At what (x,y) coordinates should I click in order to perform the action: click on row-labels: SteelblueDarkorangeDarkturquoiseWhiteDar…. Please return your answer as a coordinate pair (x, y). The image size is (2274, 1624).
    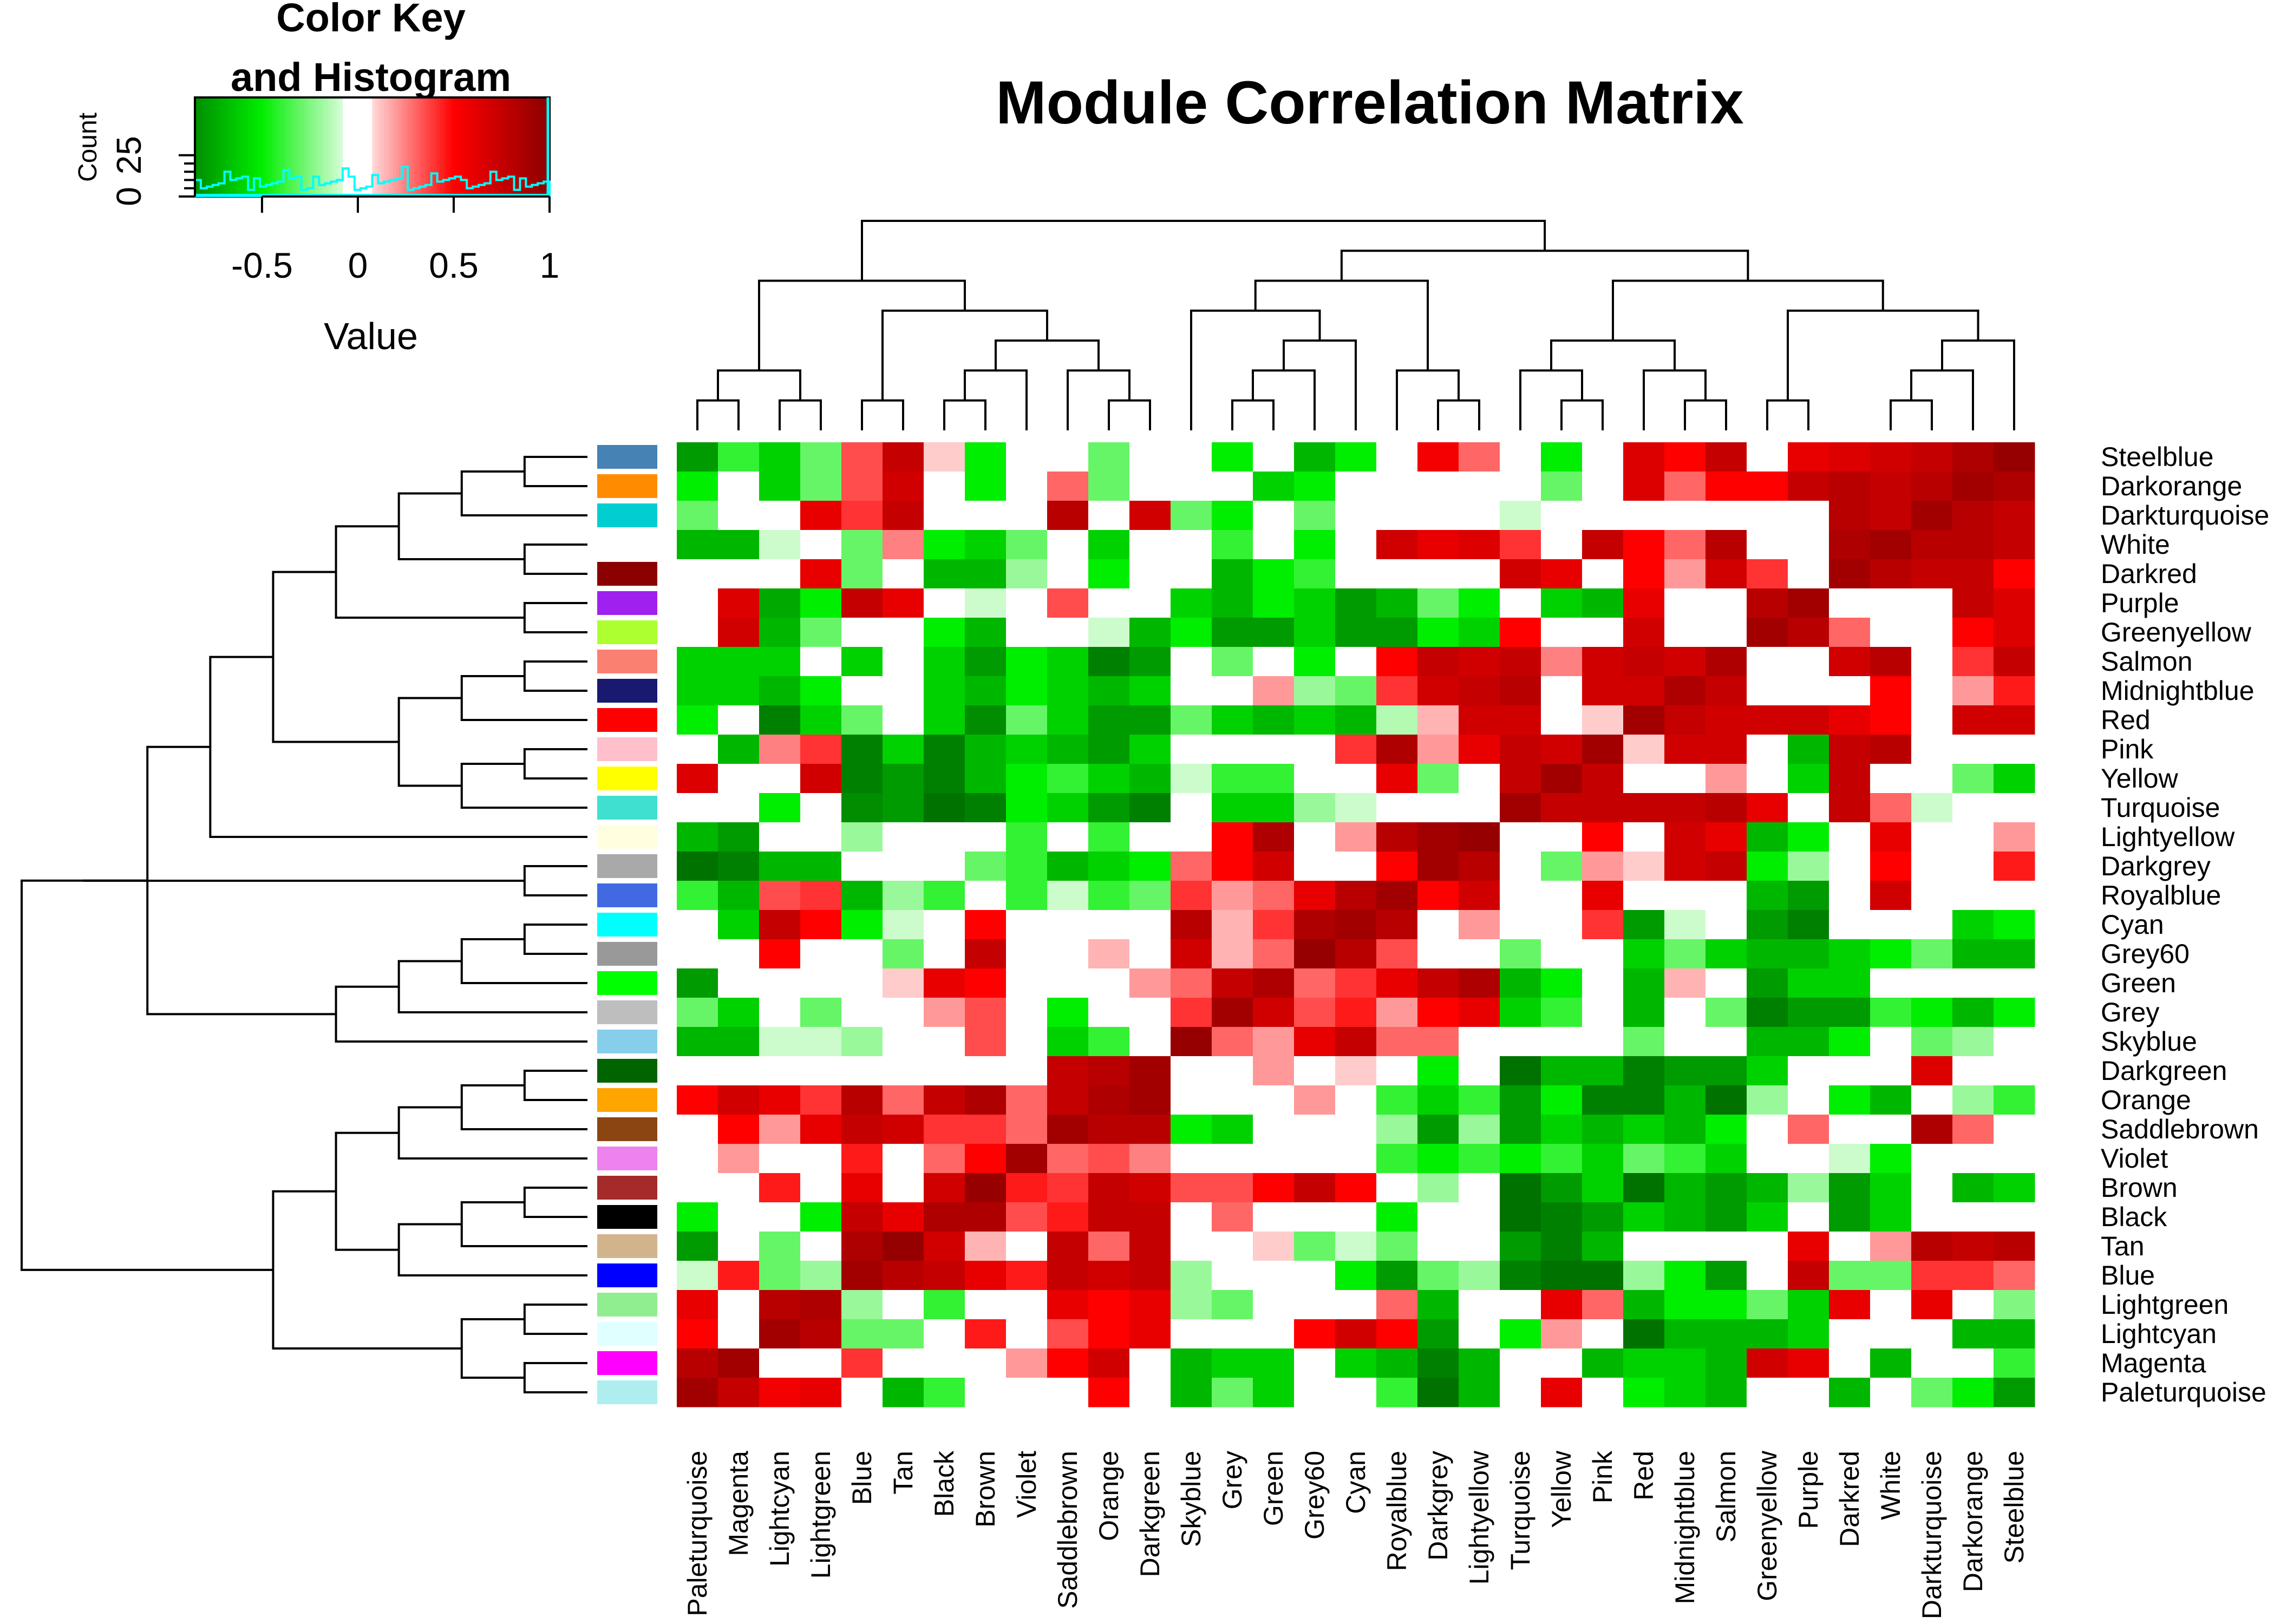
    Looking at the image, I should click on (2185, 925).